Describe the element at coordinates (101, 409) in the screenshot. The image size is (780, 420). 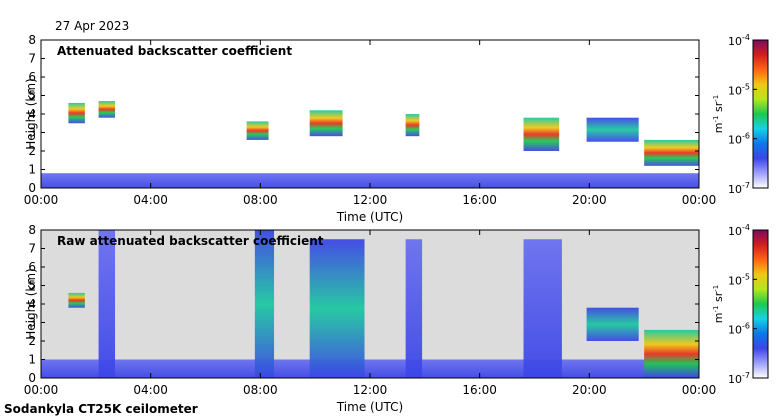
I see `instrument-label: Sodankyla CT25K ceilometer` at that location.